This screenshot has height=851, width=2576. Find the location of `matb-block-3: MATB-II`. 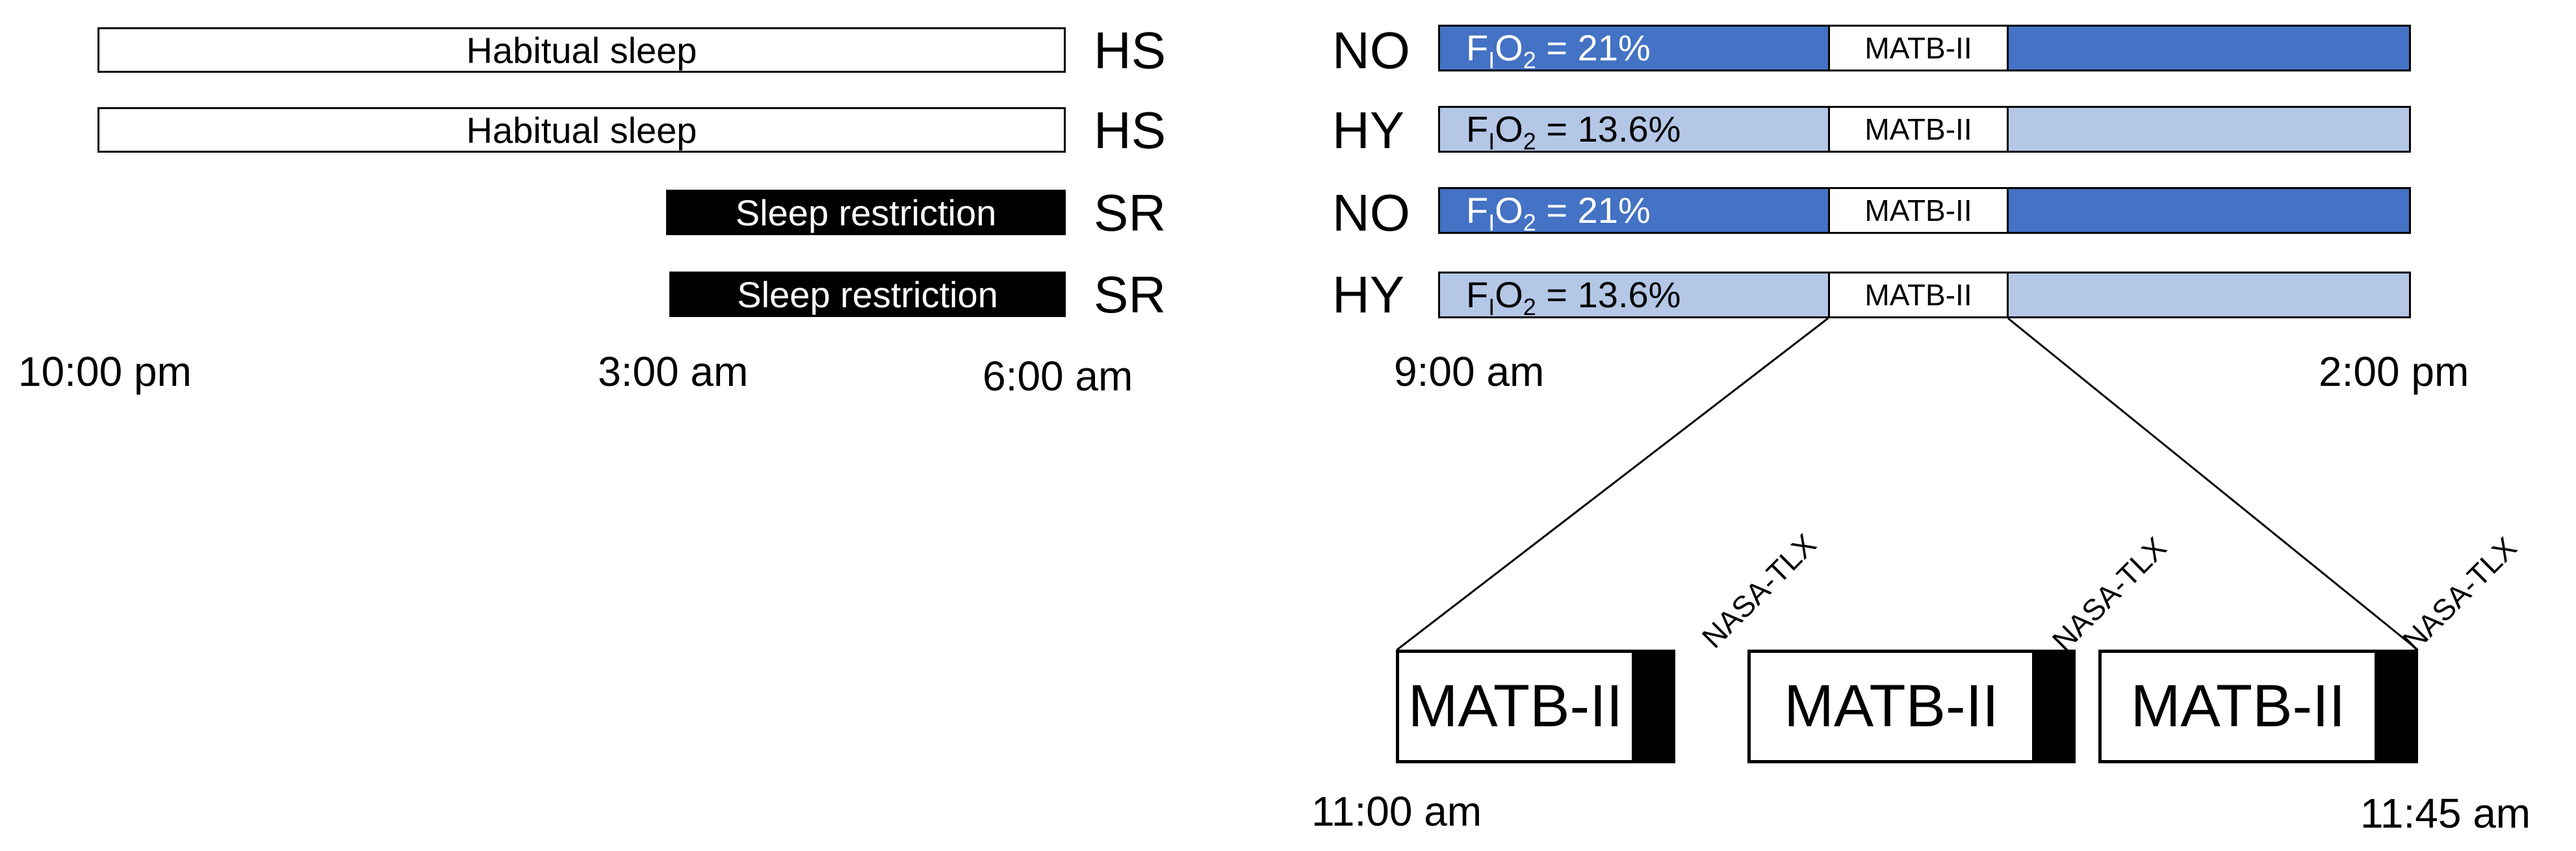

matb-block-3: MATB-II is located at coordinates (2258, 706).